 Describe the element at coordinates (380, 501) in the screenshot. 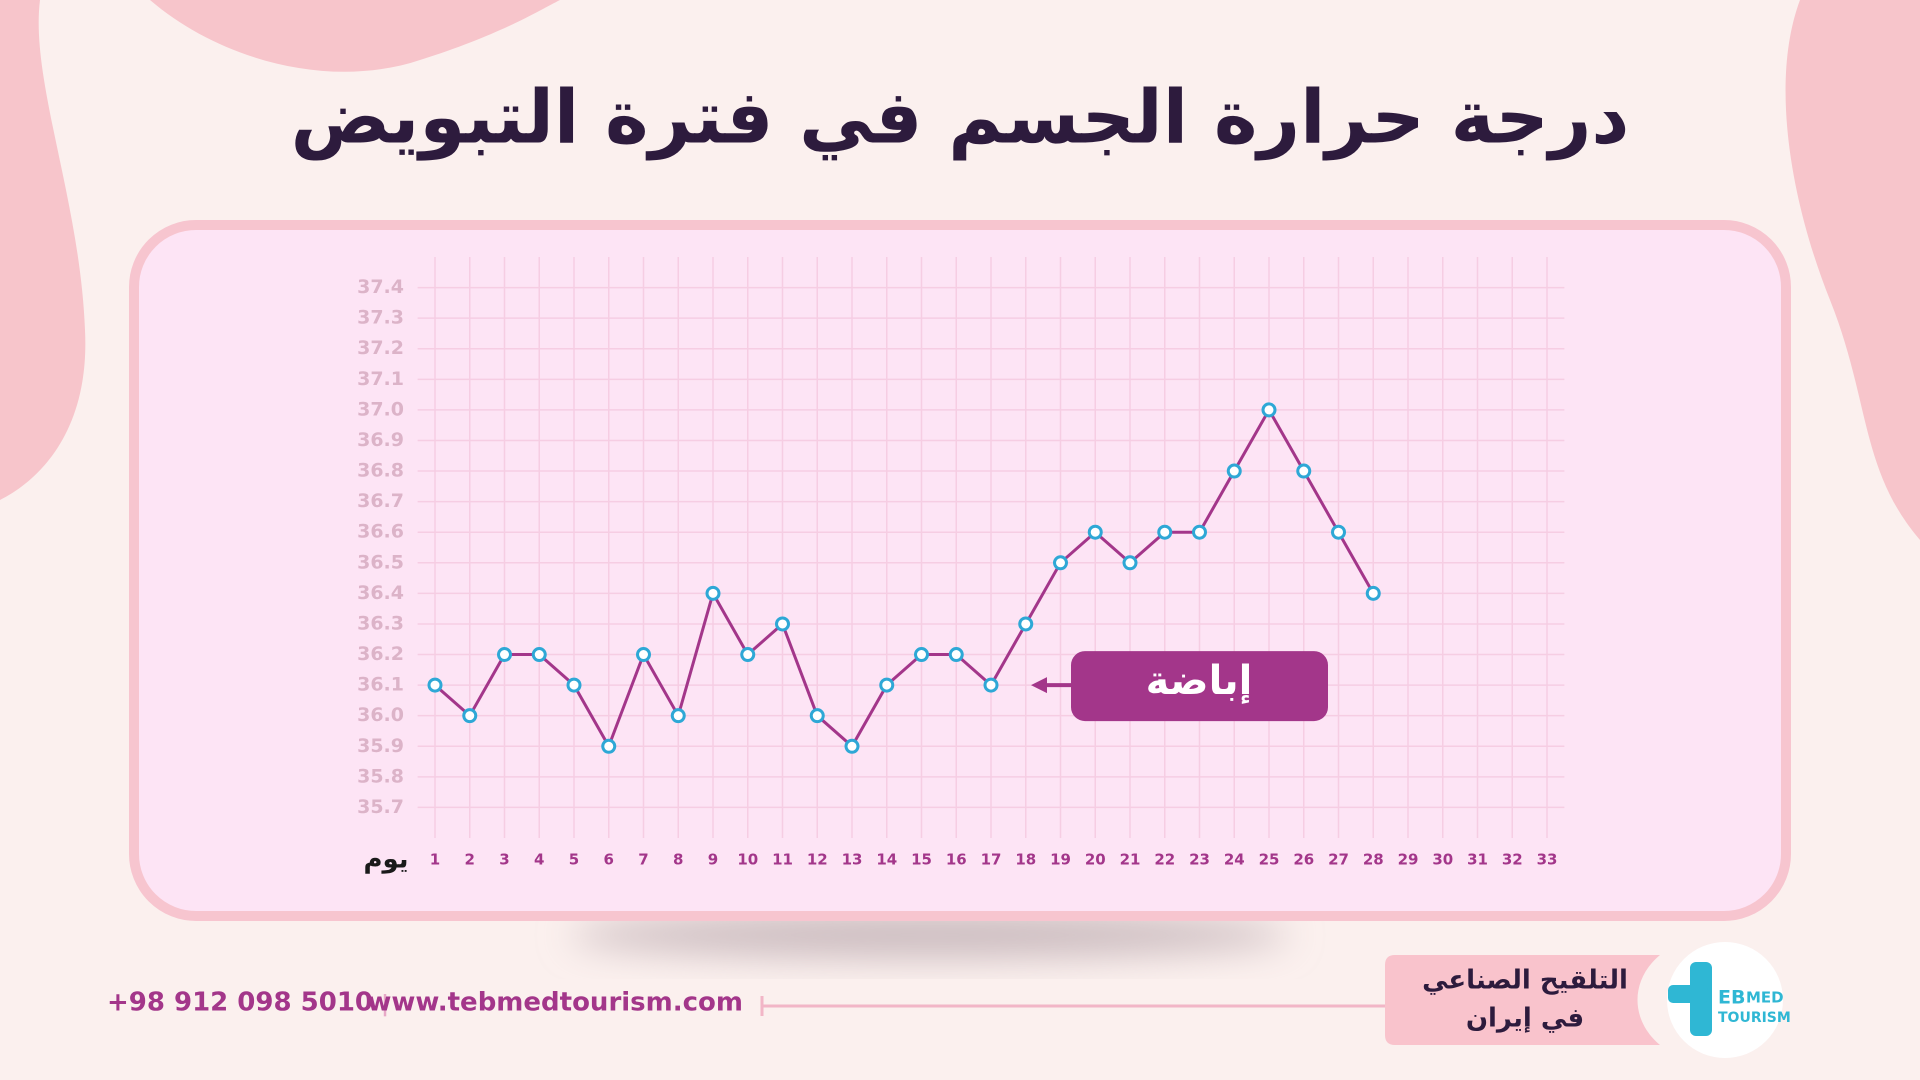

I see `y-tick-label: 36.7` at that location.